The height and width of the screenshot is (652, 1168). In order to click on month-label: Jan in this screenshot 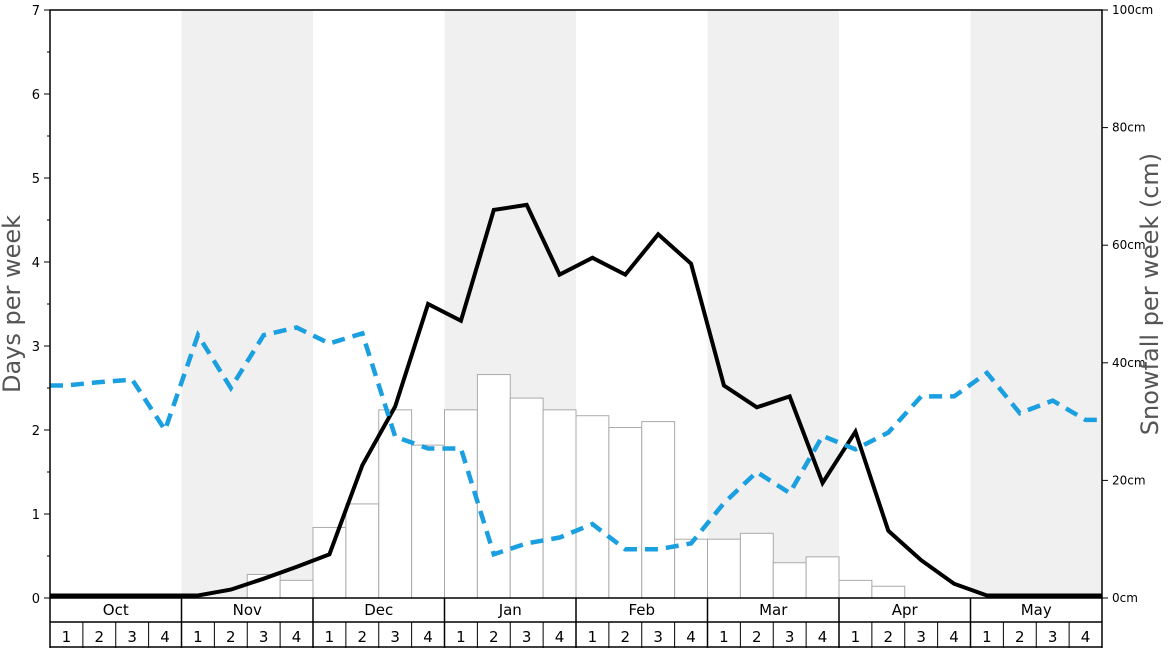, I will do `click(510, 610)`.